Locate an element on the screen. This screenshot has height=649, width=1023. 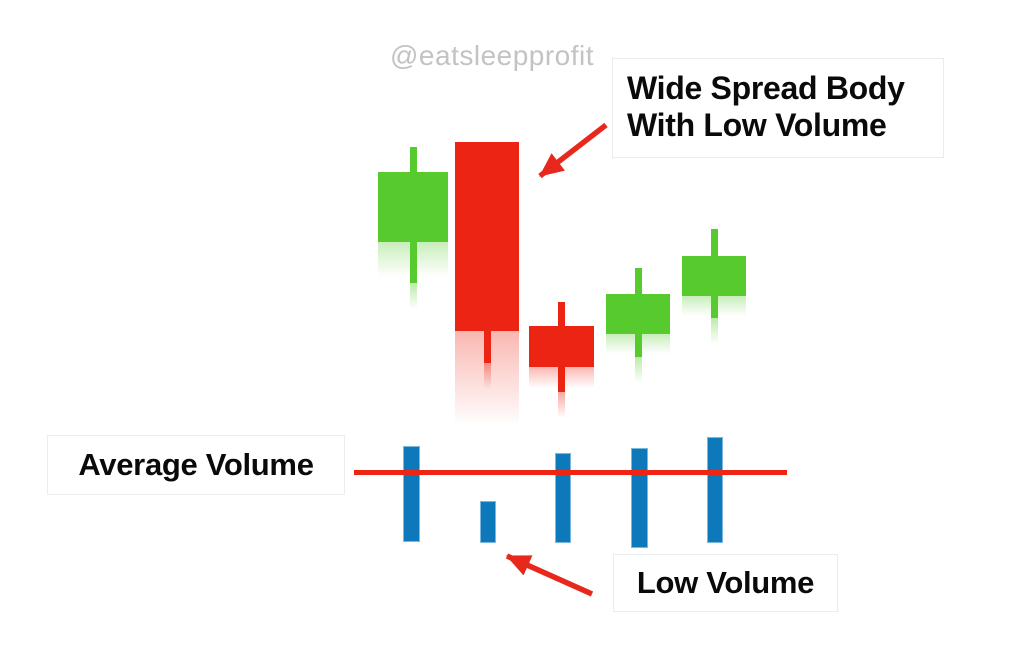
note-wide-spread-body: Wide Spread Body With Low Volume is located at coordinates (778, 108).